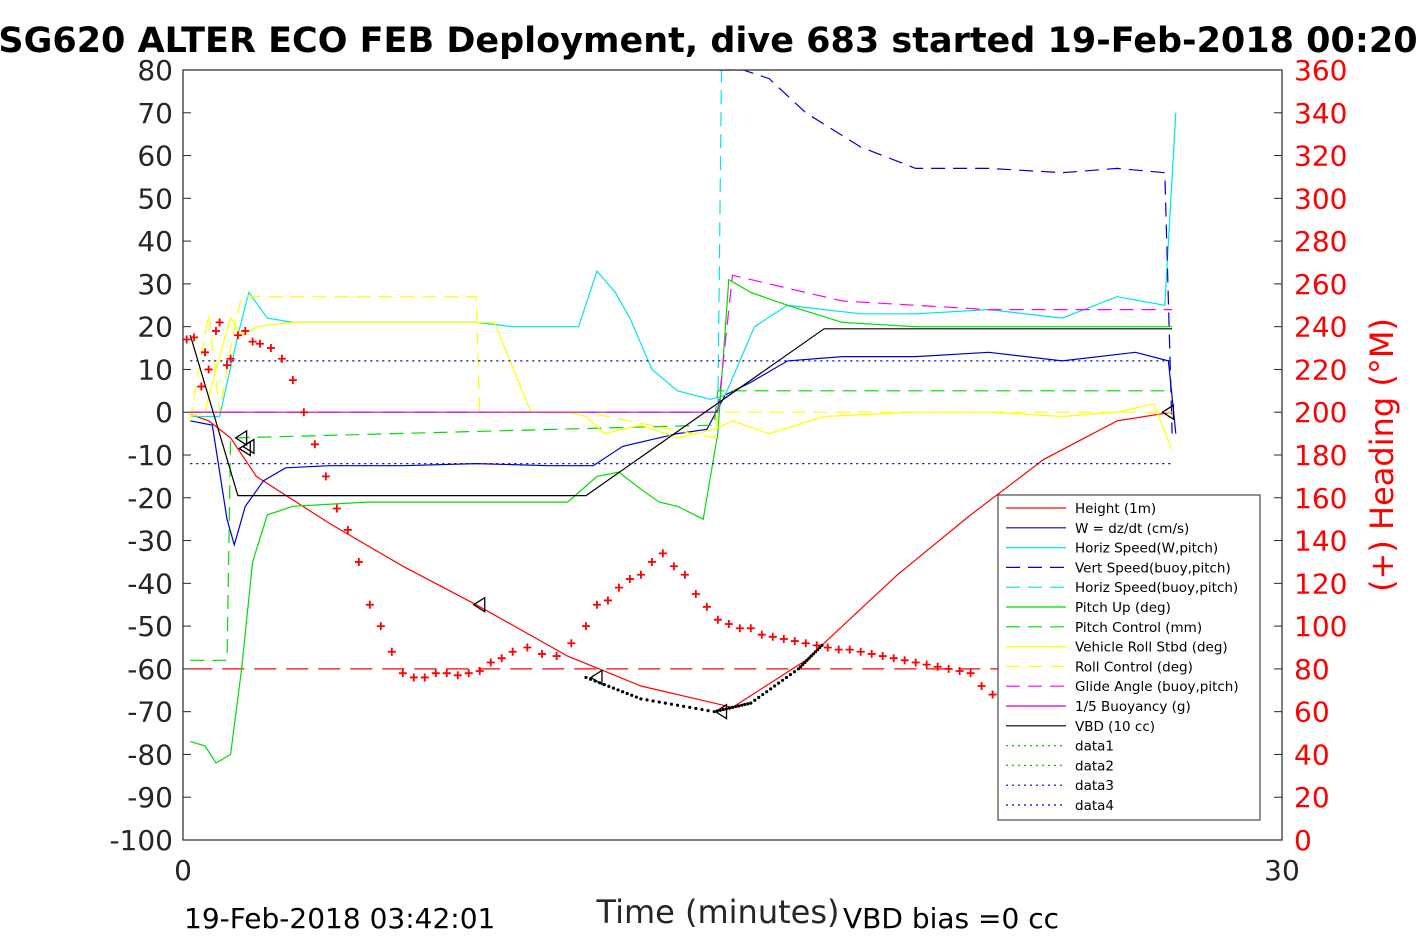 The width and height of the screenshot is (1417, 945). I want to click on legend-label: W = dz/dt (cm/s), so click(1132, 529).